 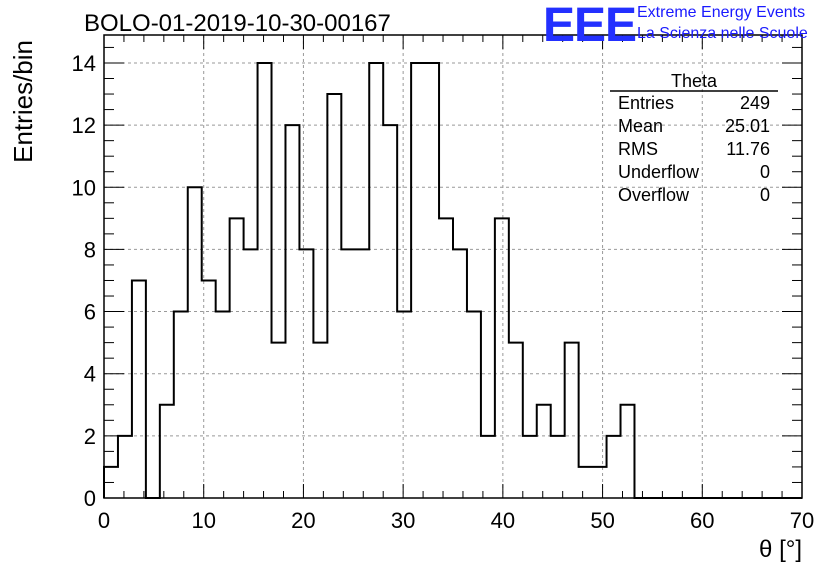 I want to click on x-axis-label: θ [°], so click(x=780, y=549).